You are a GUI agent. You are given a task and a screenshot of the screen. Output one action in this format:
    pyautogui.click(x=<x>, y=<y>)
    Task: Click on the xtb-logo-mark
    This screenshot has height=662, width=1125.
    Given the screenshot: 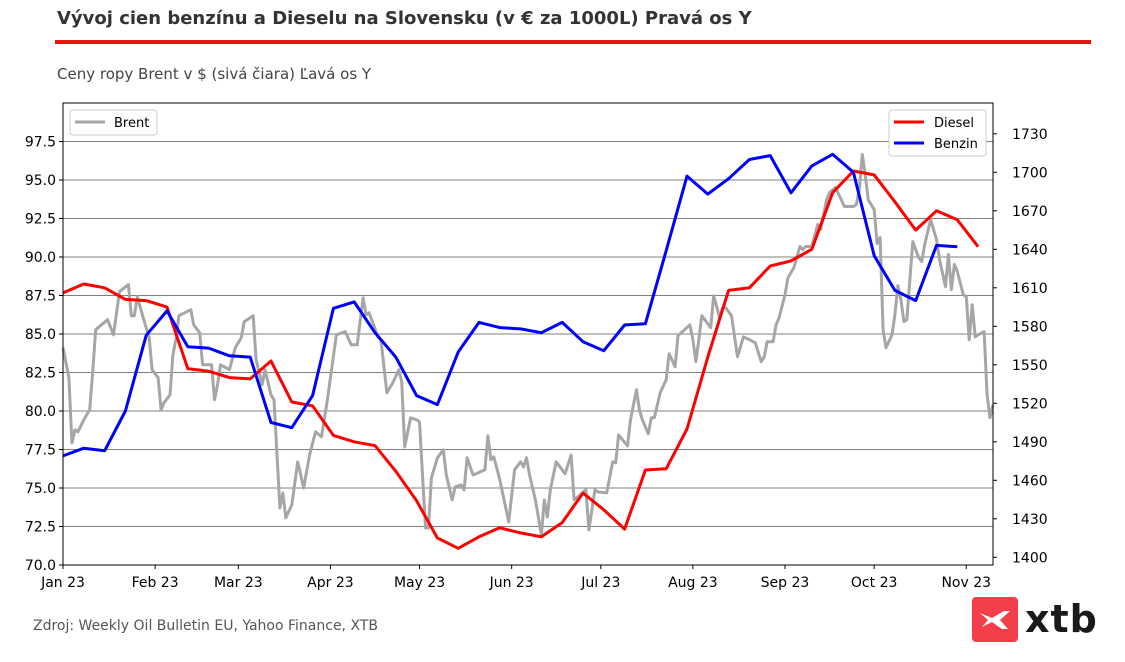 What is the action you would take?
    pyautogui.click(x=995, y=619)
    